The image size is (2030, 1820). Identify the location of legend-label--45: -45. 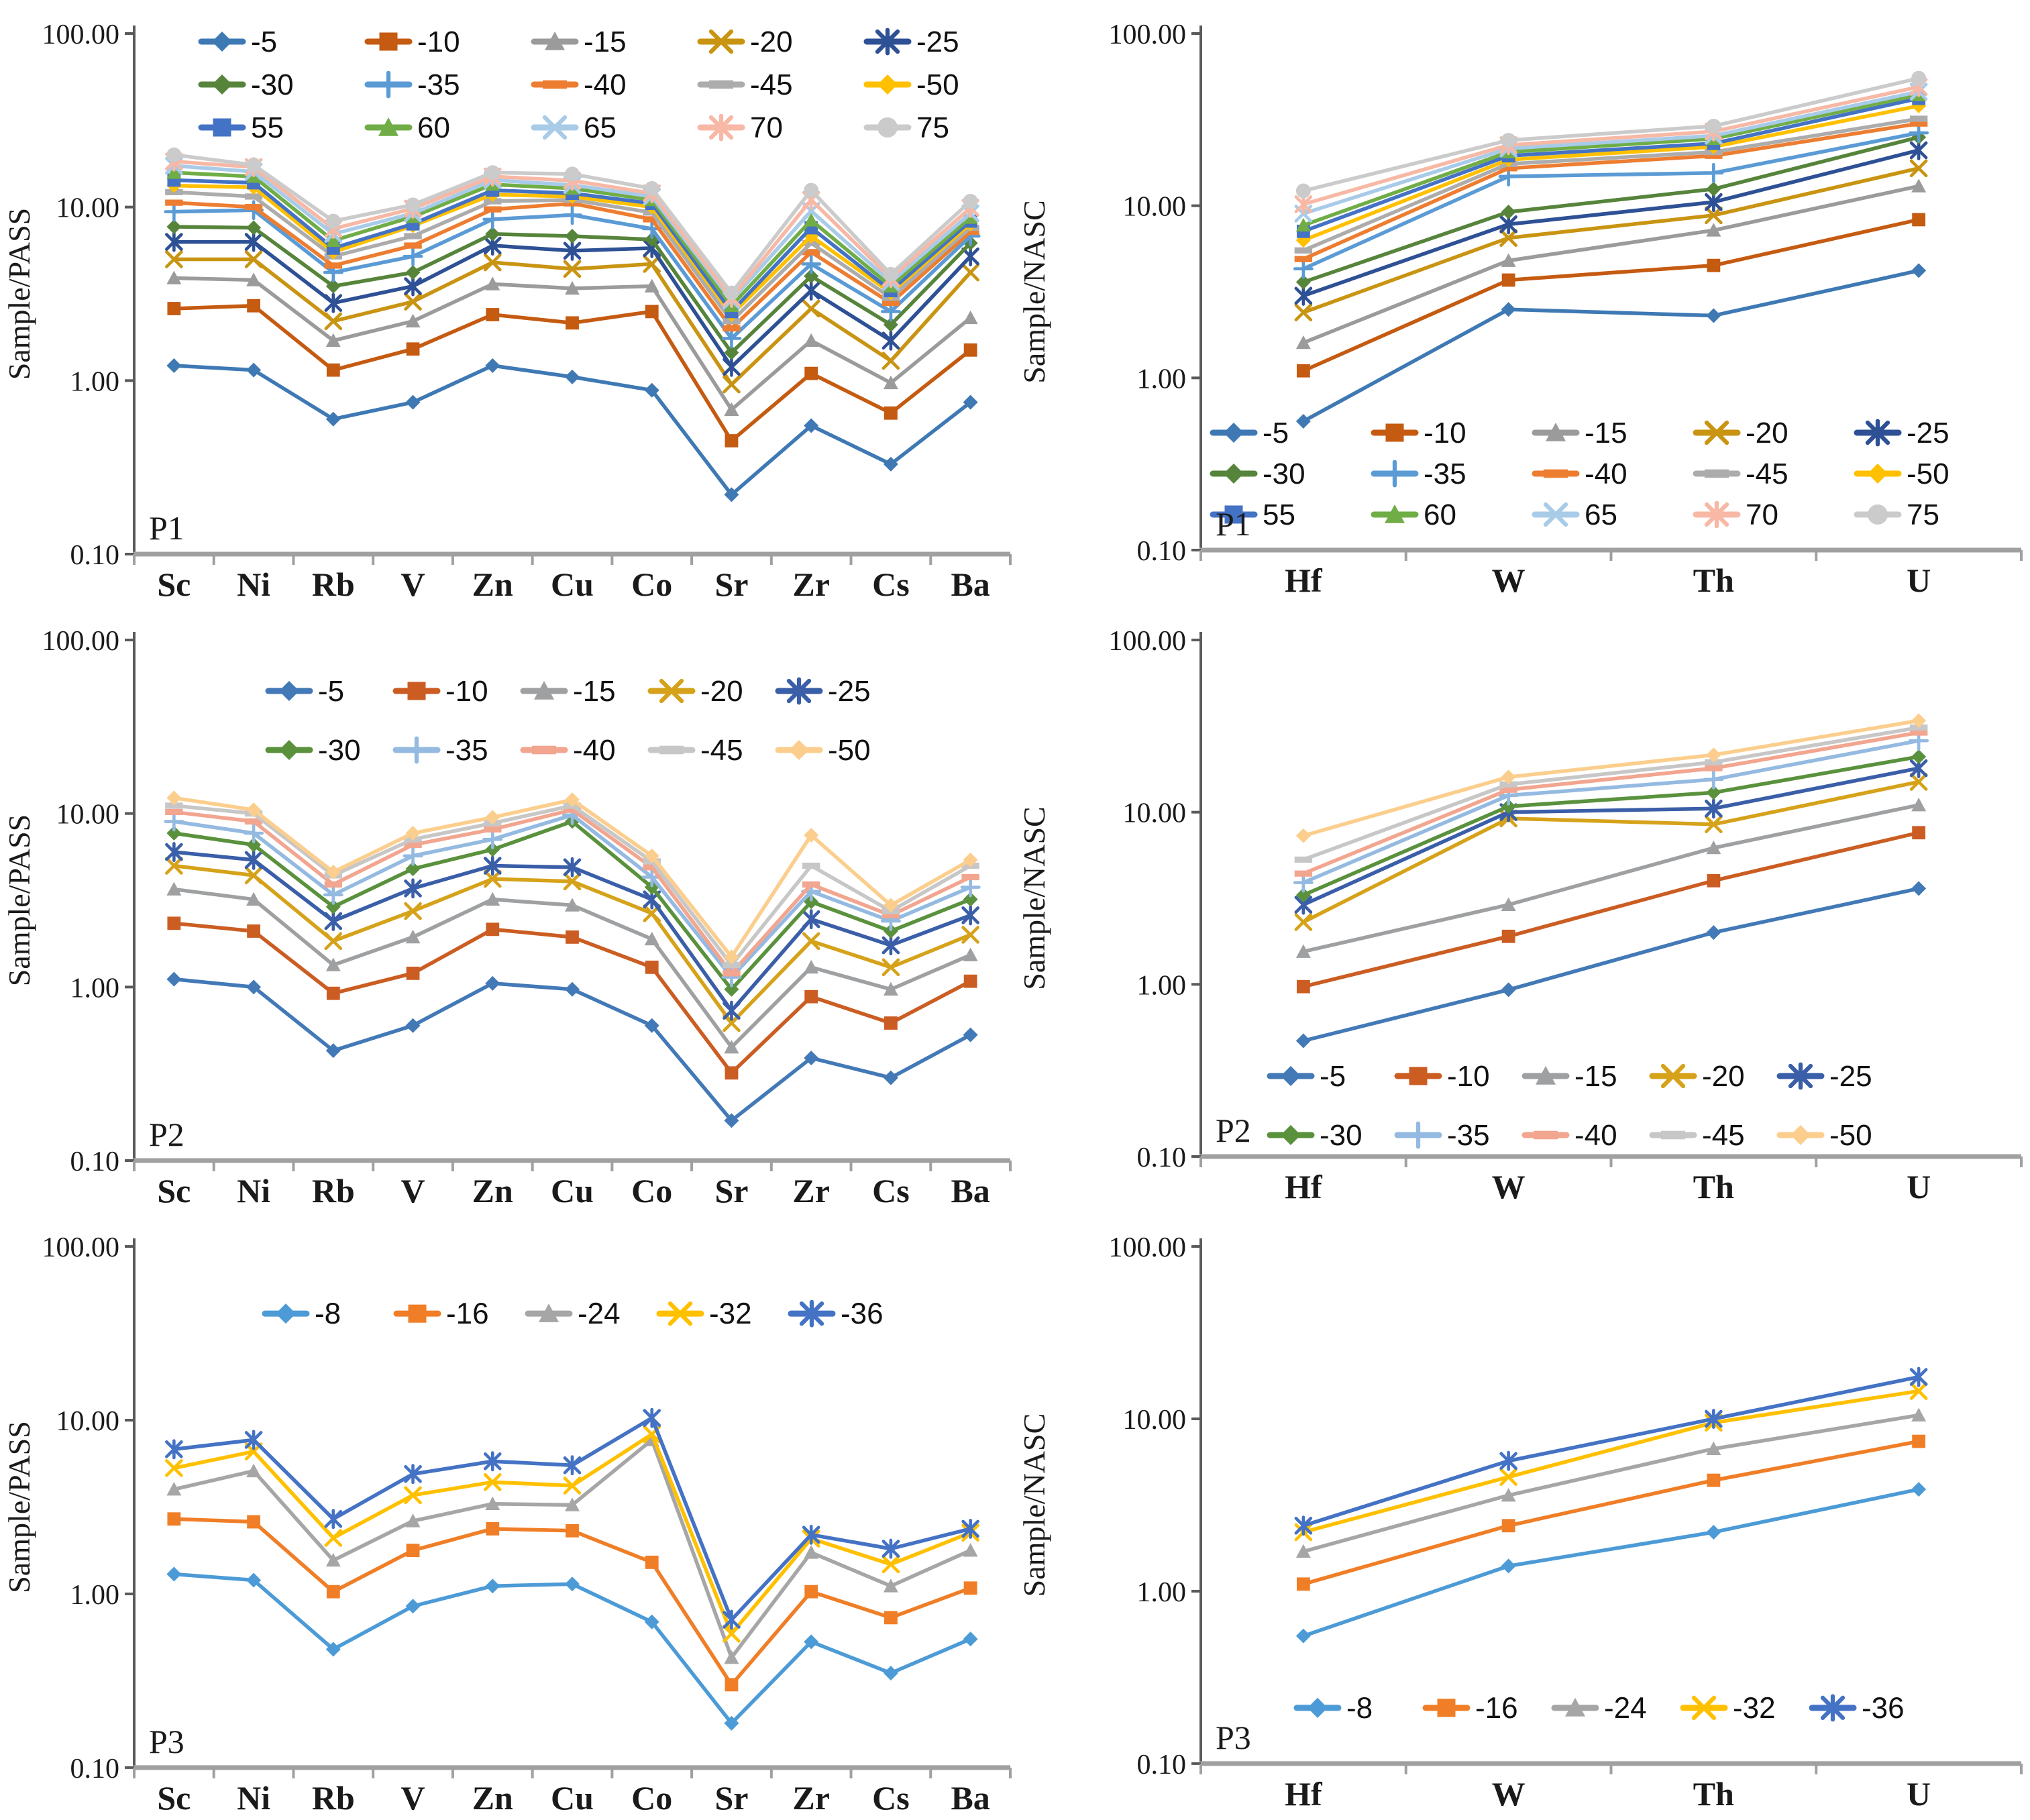
(1767, 474).